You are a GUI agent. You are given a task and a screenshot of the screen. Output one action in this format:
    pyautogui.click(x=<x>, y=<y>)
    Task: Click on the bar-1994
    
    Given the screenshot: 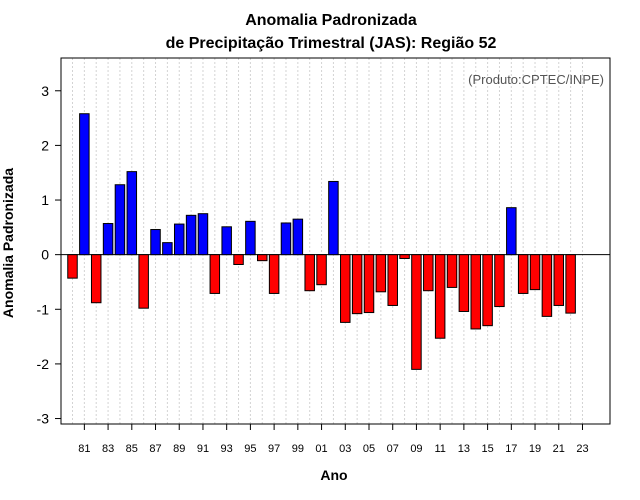 What is the action you would take?
    pyautogui.click(x=238, y=259)
    